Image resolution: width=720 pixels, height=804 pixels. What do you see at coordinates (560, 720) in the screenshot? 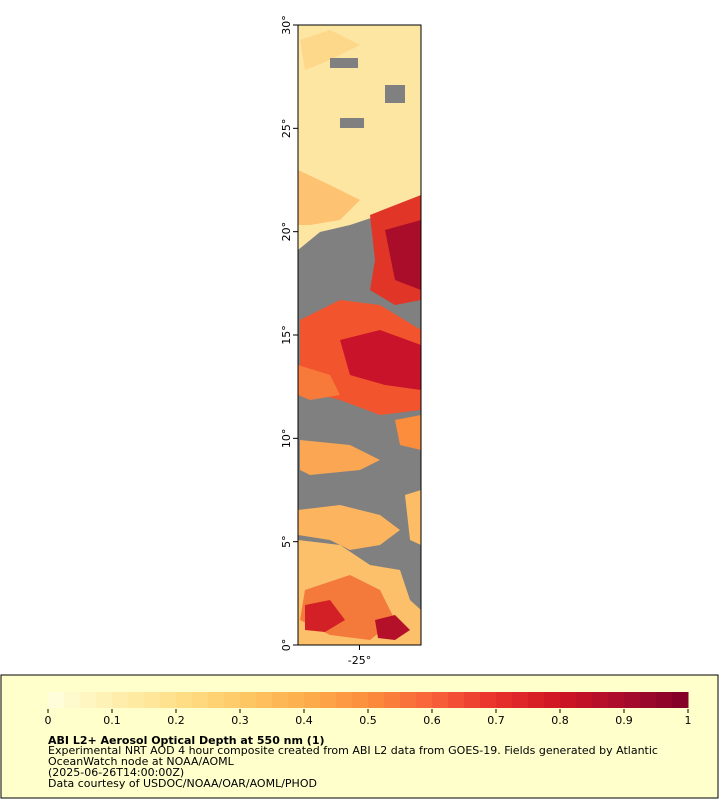
I see `colorbar-tick-label: 0.8` at bounding box center [560, 720].